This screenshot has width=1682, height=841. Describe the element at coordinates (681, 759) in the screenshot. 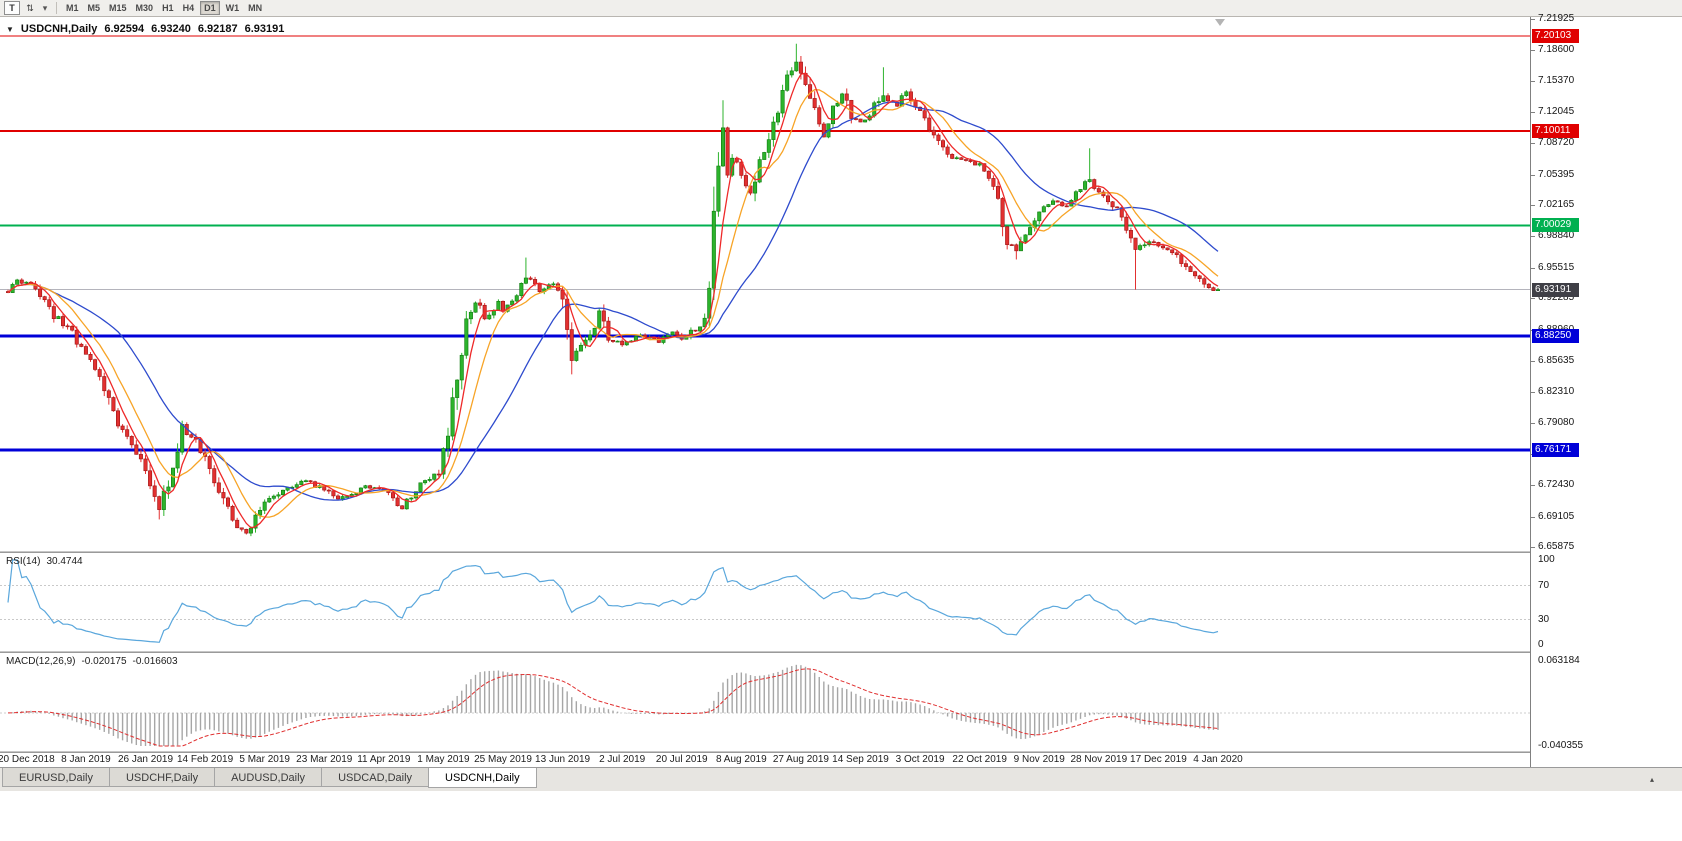

I see `time-axis-date-label: 20 Jul 2019` at that location.